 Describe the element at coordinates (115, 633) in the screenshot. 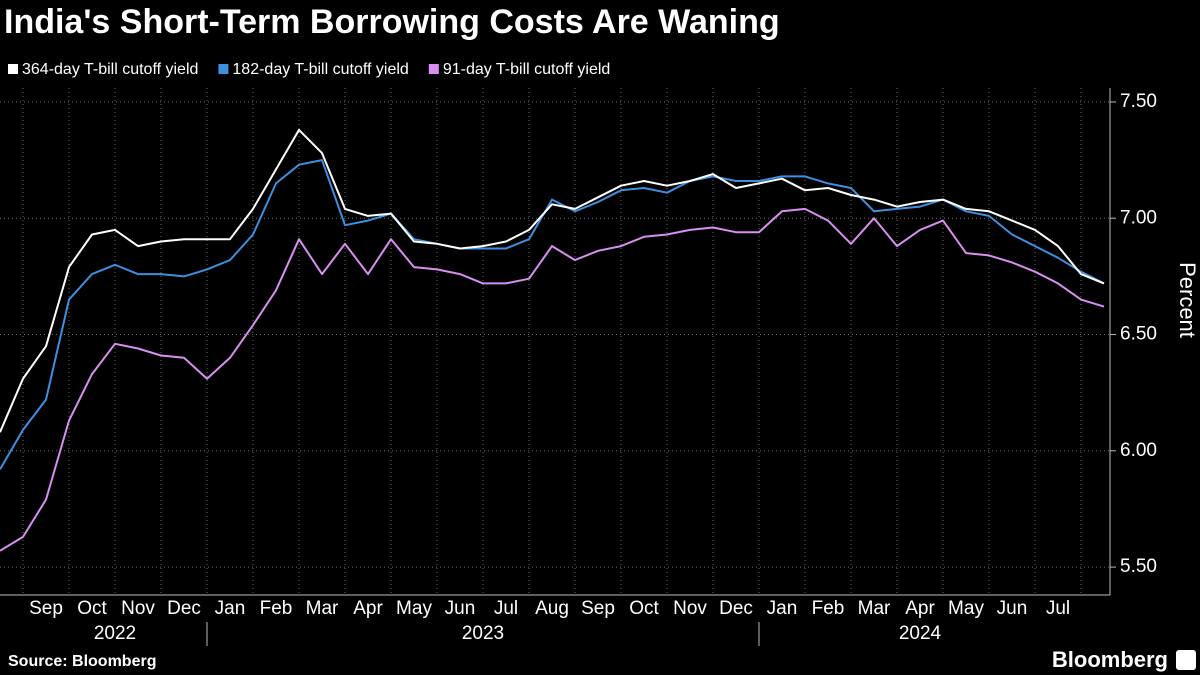

I see `x-group-label: 2022` at that location.